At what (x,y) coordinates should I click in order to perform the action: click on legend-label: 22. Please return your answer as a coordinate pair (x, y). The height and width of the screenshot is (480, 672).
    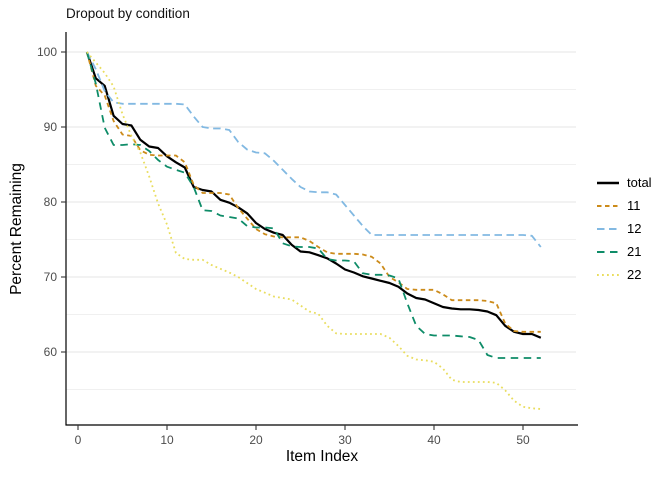
    Looking at the image, I should click on (634, 274).